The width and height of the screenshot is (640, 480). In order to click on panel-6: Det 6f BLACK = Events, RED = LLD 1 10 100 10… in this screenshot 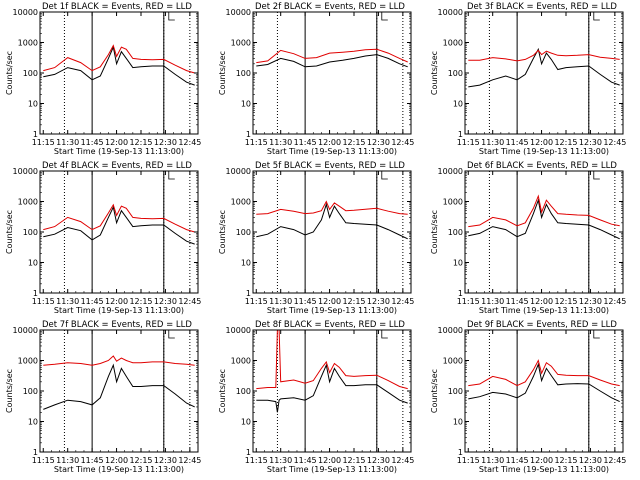, I will do `click(528, 238)`.